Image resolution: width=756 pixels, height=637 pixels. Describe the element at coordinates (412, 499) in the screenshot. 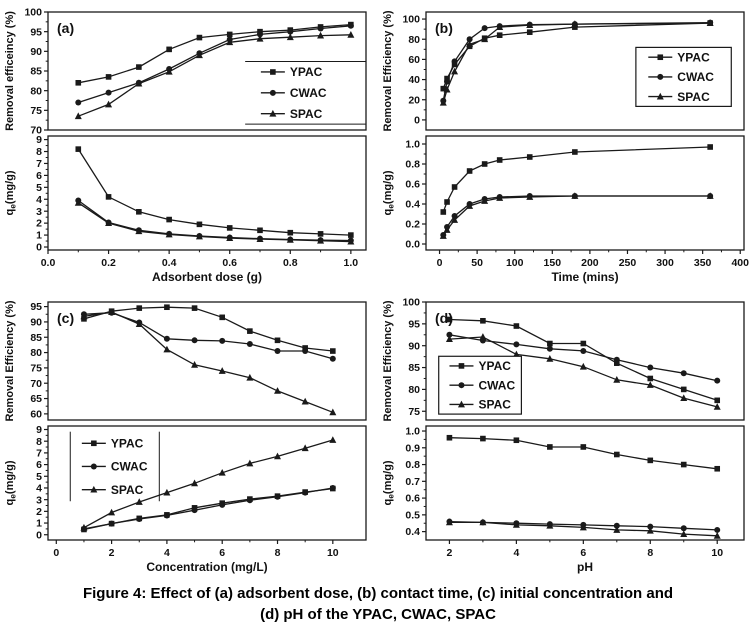

I see `y-tick-label: 0.6` at that location.